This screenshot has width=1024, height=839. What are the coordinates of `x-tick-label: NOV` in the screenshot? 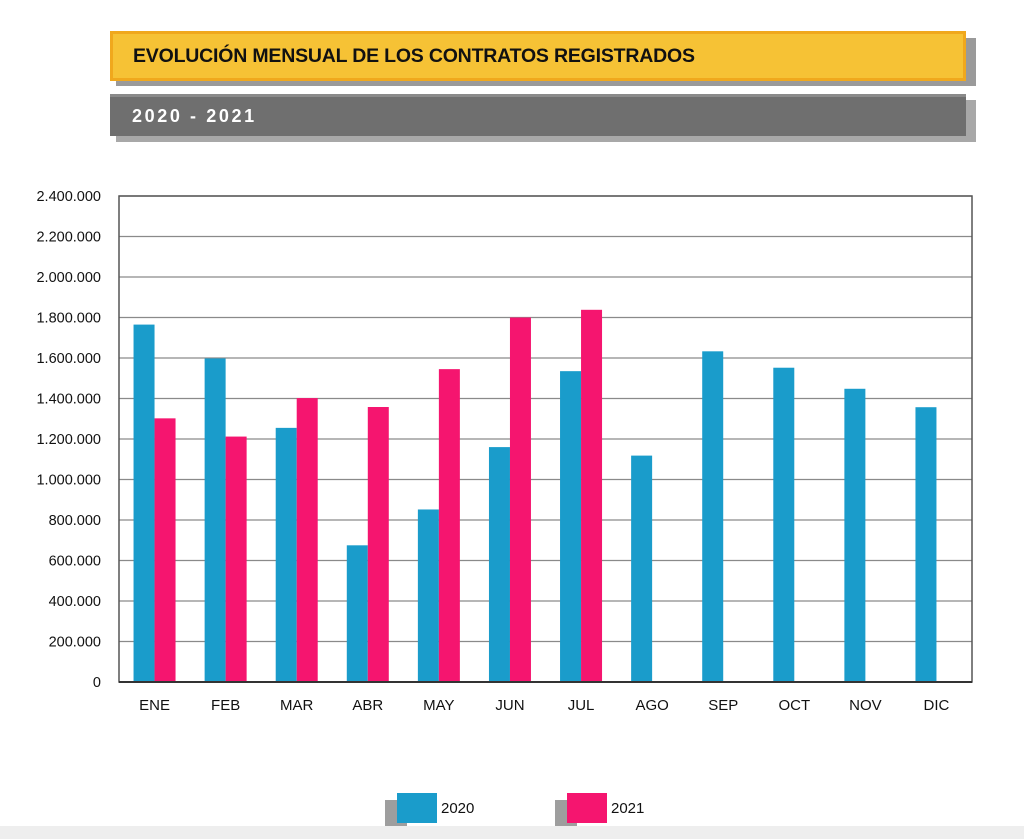 It's located at (865, 705).